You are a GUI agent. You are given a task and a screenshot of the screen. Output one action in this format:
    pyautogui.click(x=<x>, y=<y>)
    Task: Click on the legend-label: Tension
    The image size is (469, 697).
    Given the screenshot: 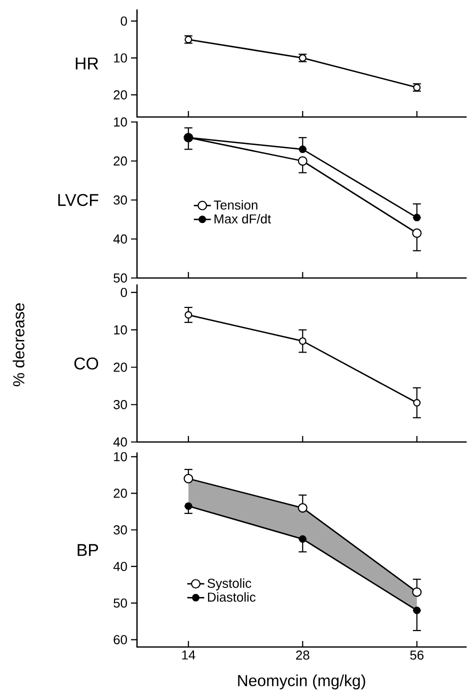 What is the action you would take?
    pyautogui.click(x=236, y=205)
    